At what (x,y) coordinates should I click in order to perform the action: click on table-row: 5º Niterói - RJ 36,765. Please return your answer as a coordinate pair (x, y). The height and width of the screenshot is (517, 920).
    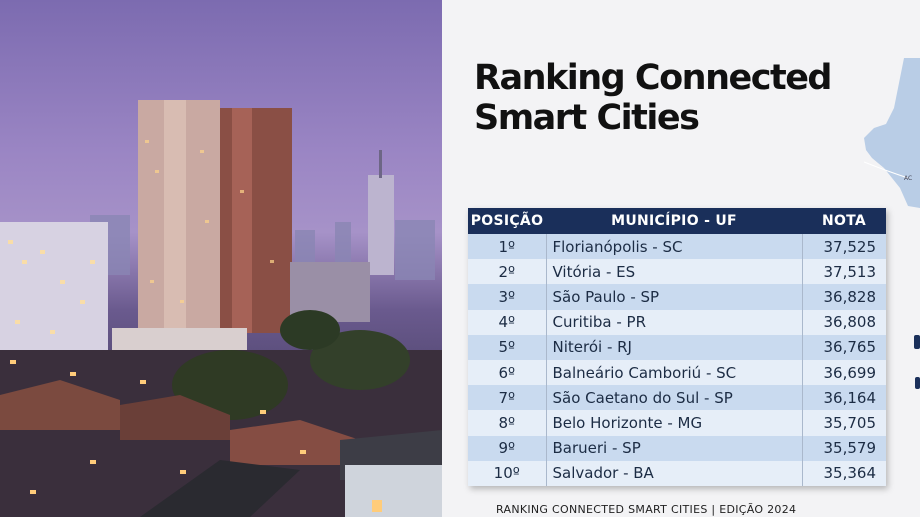
    Looking at the image, I should click on (677, 347).